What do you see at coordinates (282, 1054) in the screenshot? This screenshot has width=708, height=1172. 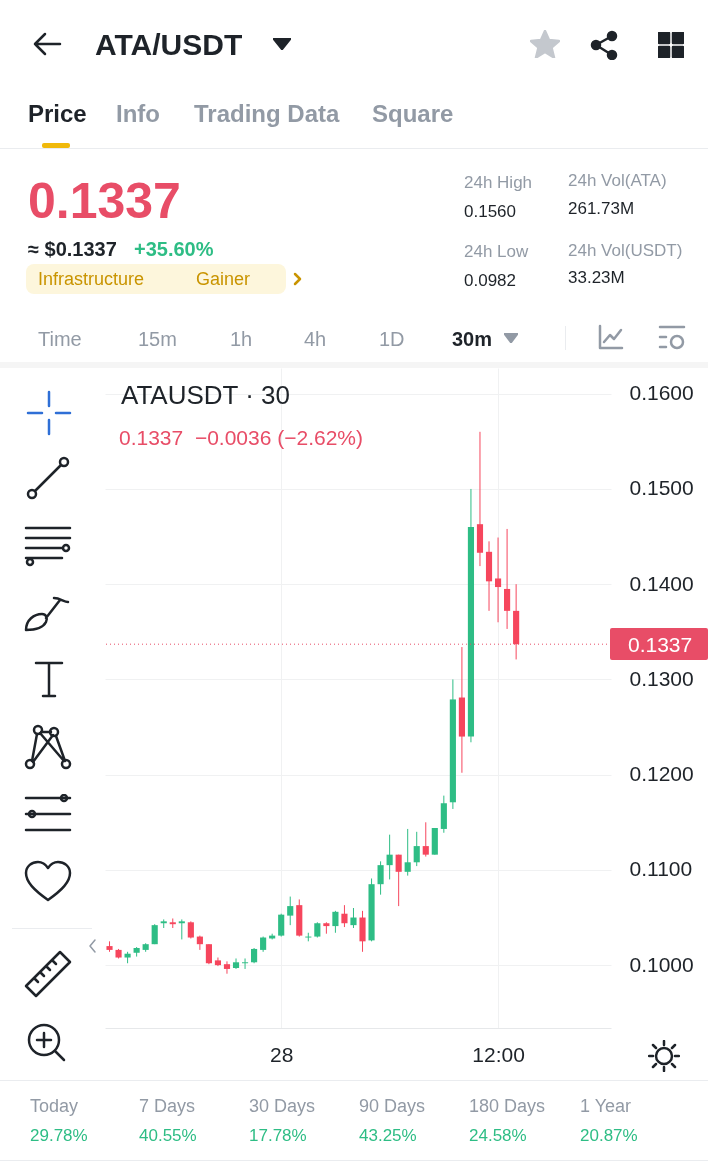 I see `x-tick-label: 28` at bounding box center [282, 1054].